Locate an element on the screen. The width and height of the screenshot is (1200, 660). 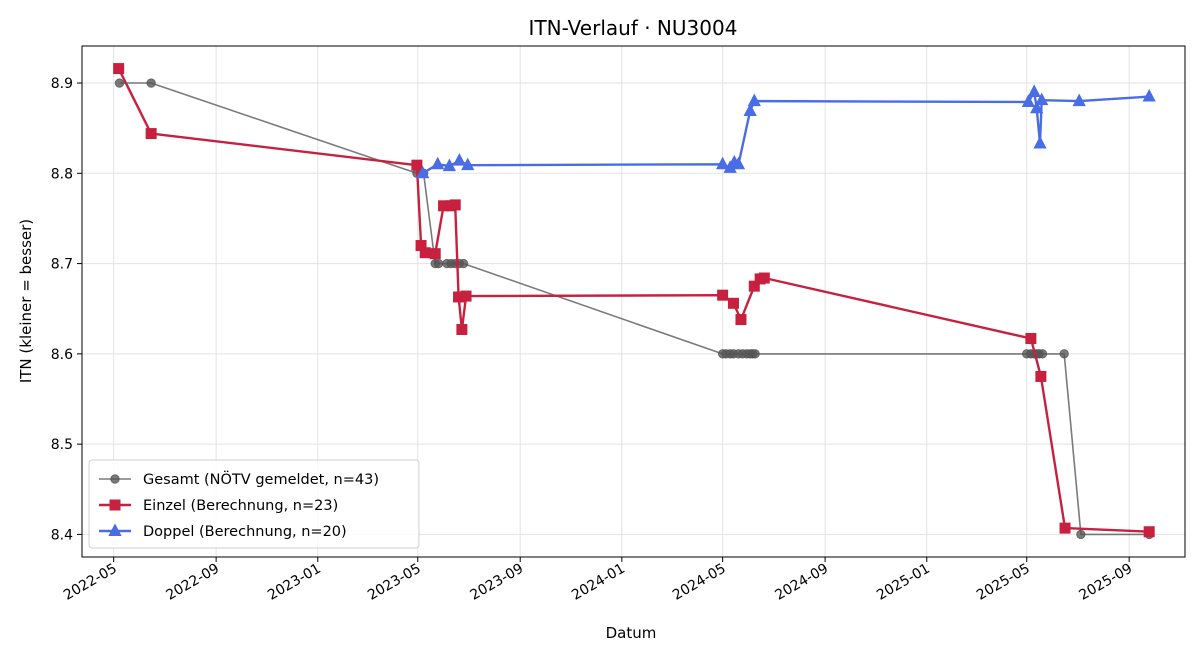
y-tick-label: 8.9 is located at coordinates (62, 84).